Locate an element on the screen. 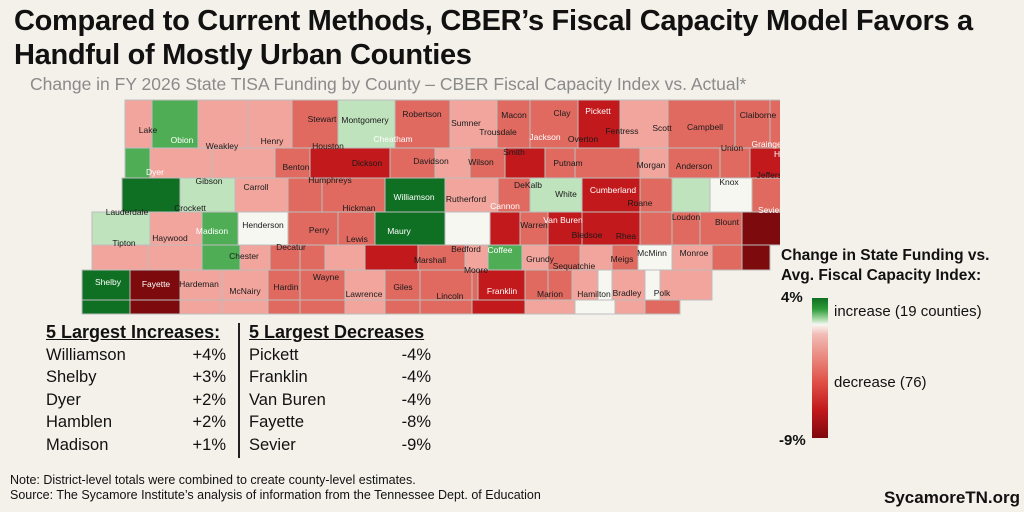 Image resolution: width=1024 pixels, height=512 pixels. county-label: Van Buren is located at coordinates (563, 220).